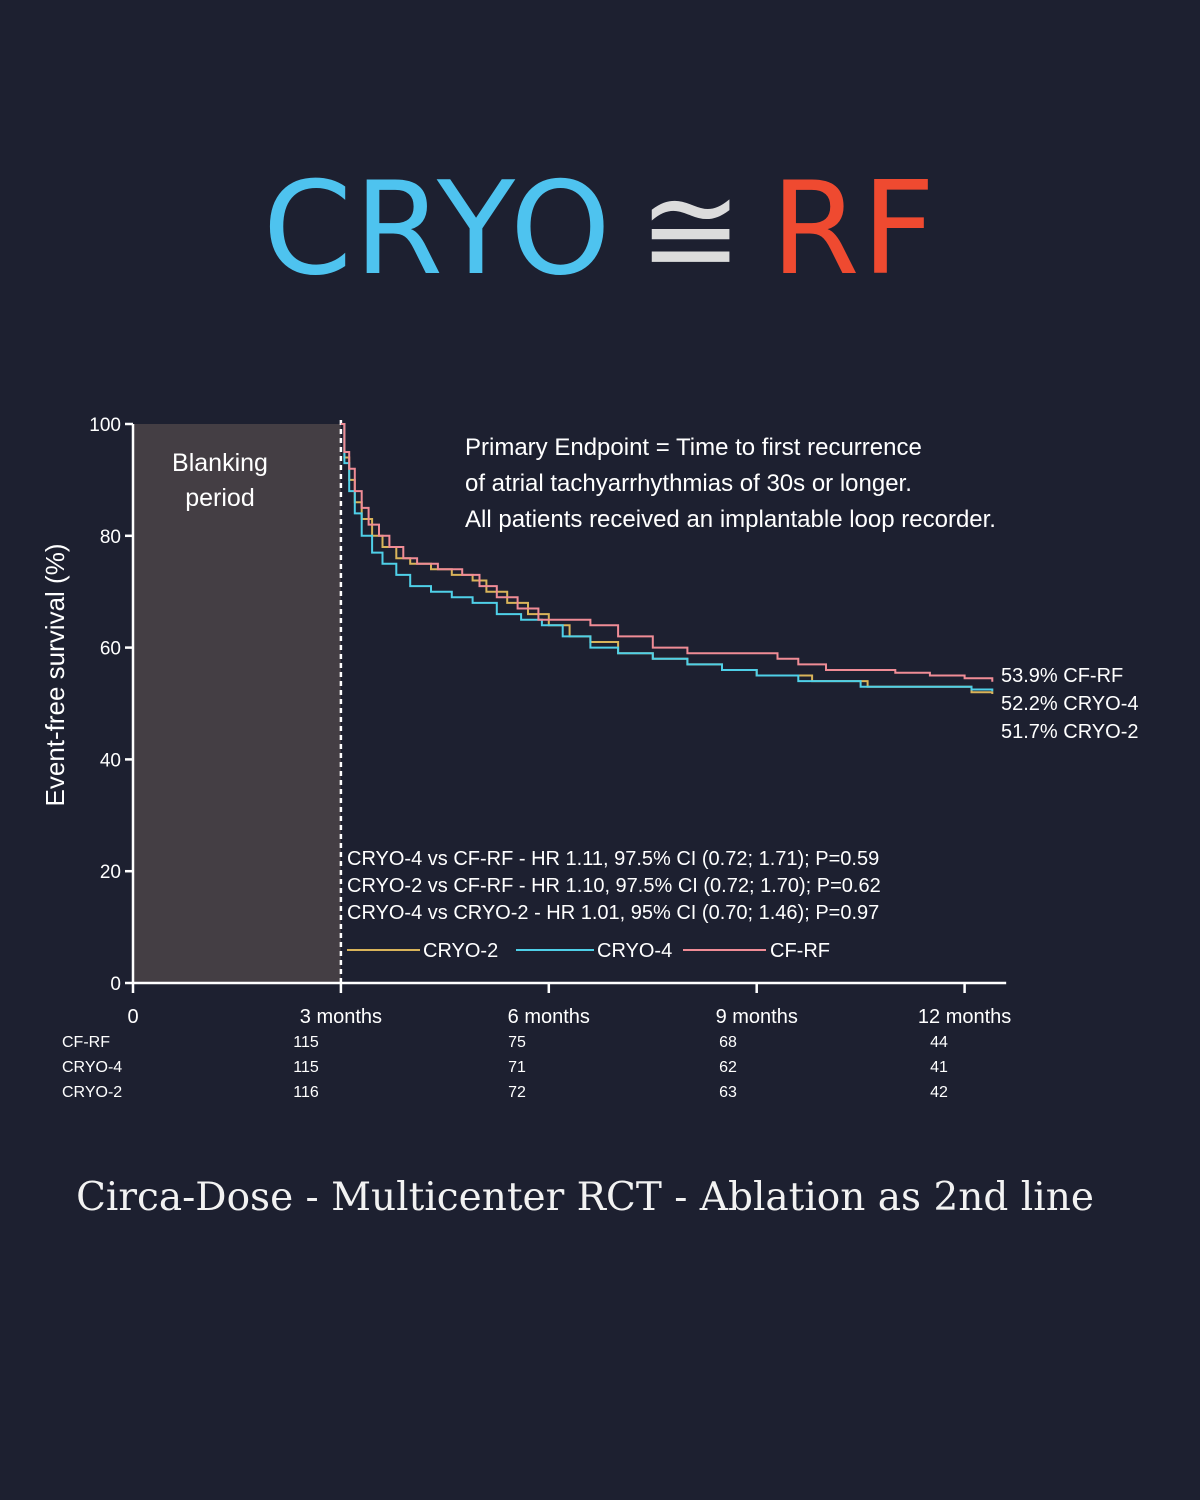 The width and height of the screenshot is (1200, 1500). What do you see at coordinates (55, 675) in the screenshot?
I see `y-axis-label: Event-free survival (%)` at bounding box center [55, 675].